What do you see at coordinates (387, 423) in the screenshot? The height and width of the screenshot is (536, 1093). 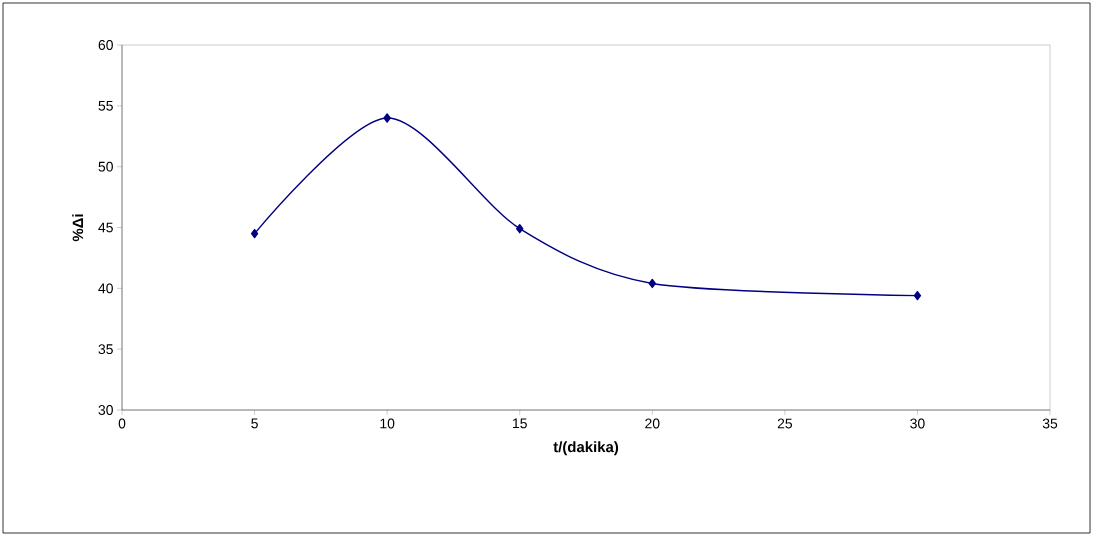 I see `x-tick-label: 10` at bounding box center [387, 423].